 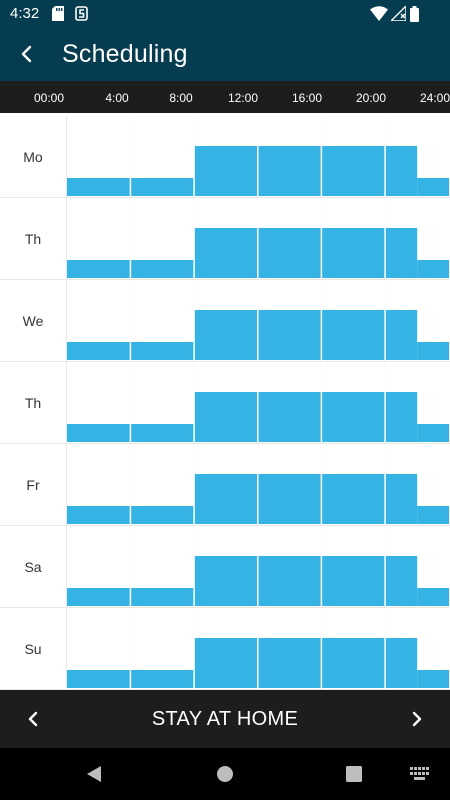 I want to click on schedule-row-day-5: Sa, so click(x=225, y=567).